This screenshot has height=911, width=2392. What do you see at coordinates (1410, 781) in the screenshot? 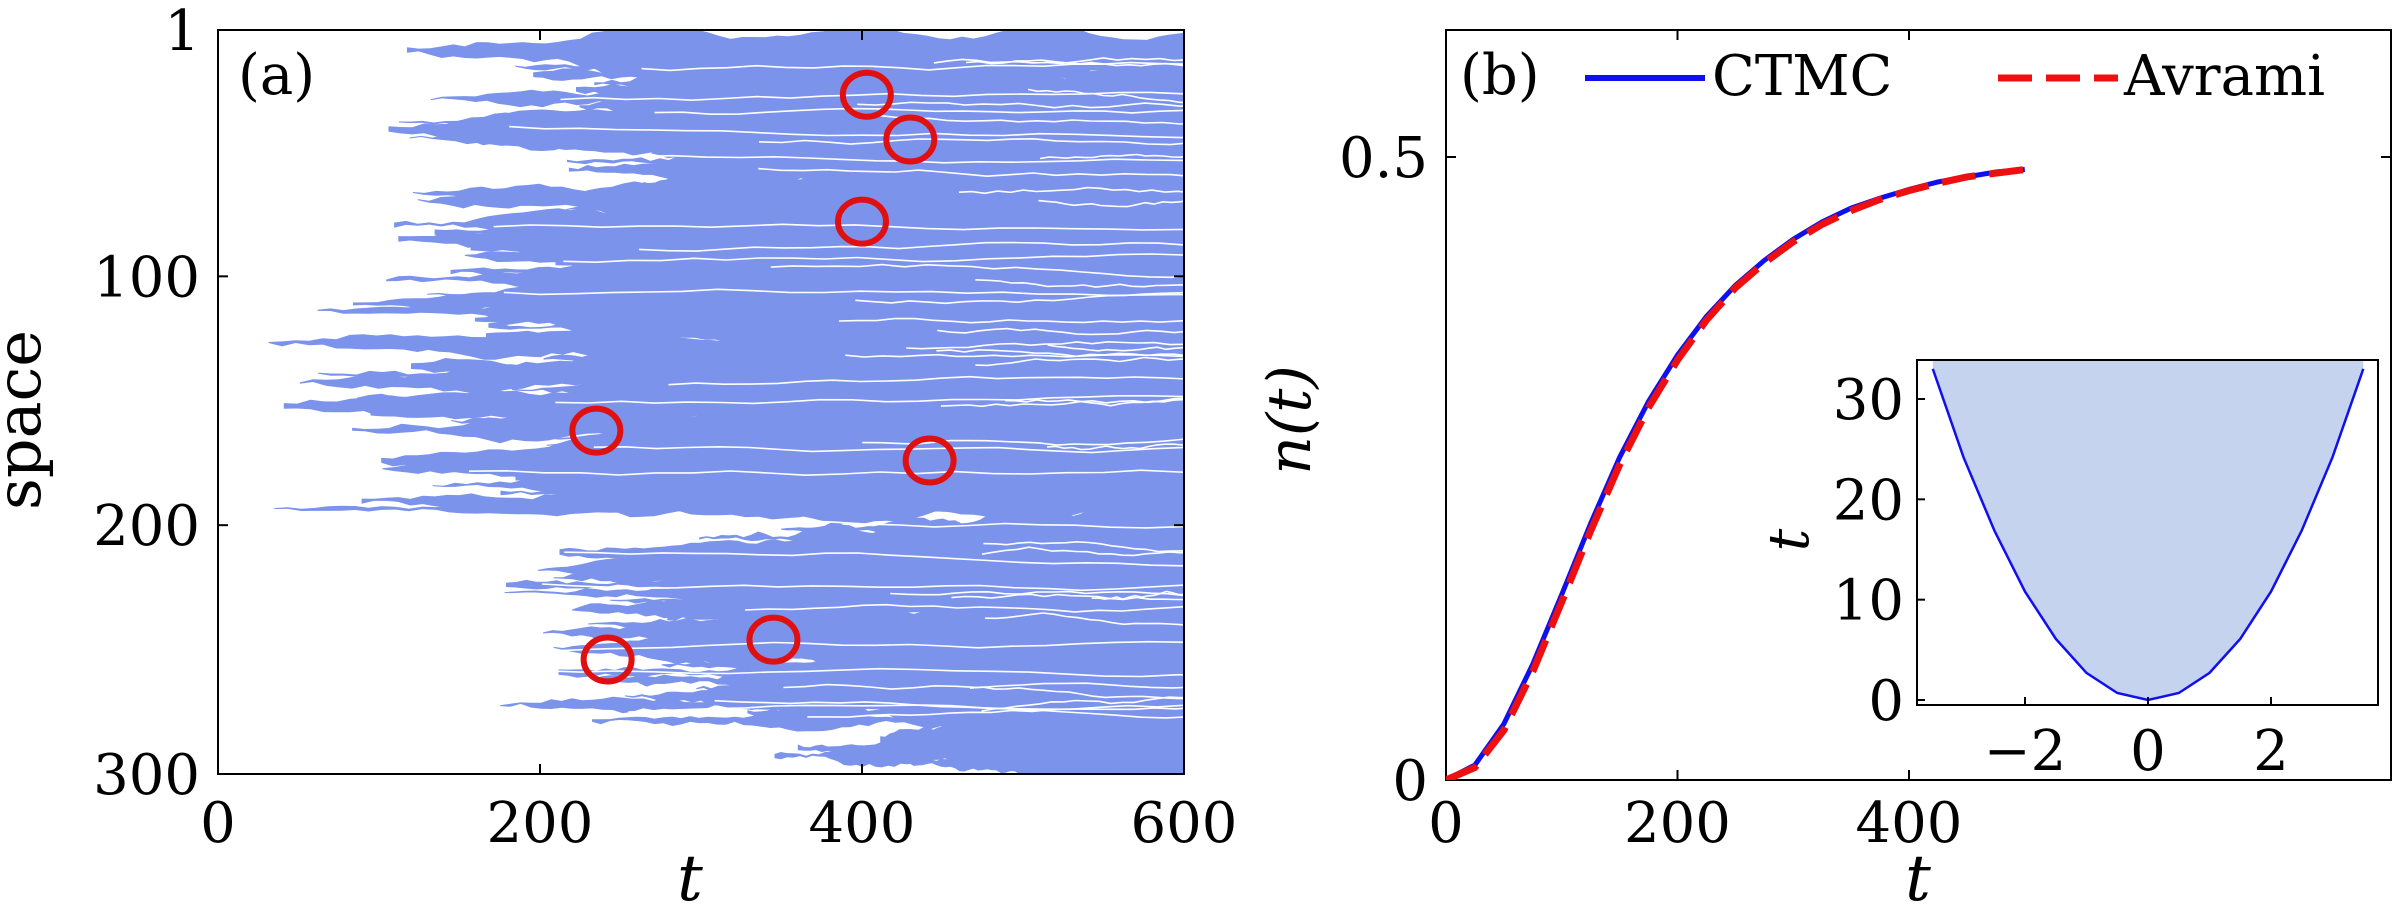
I see `y-tick-label: 0` at bounding box center [1410, 781].